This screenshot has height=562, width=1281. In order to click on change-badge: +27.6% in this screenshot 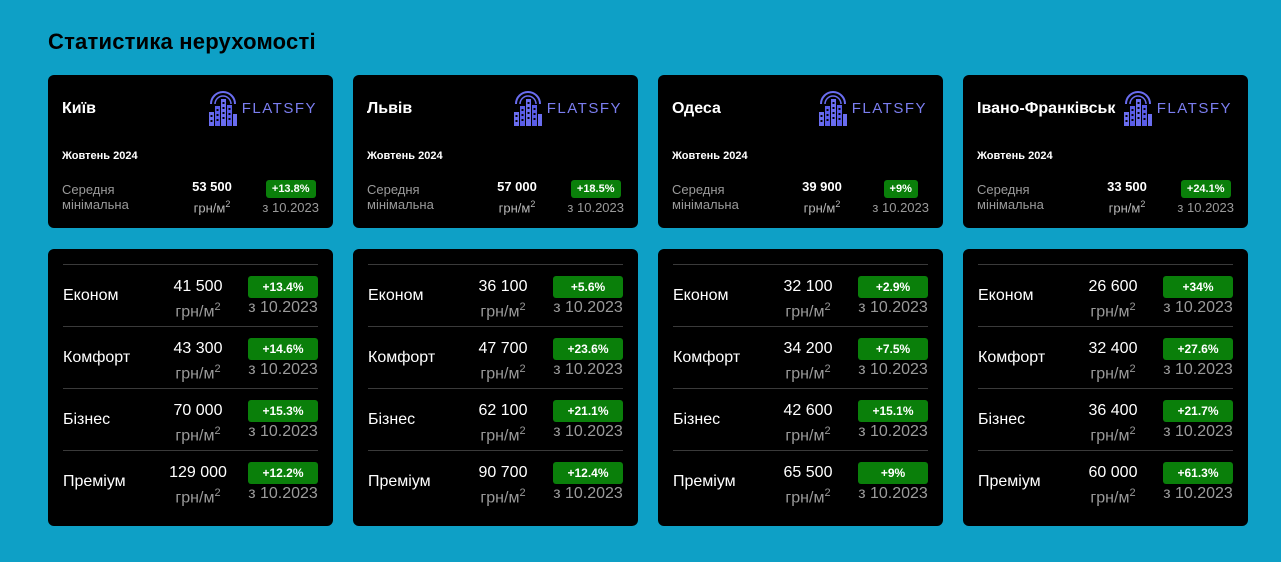, I will do `click(1198, 349)`.